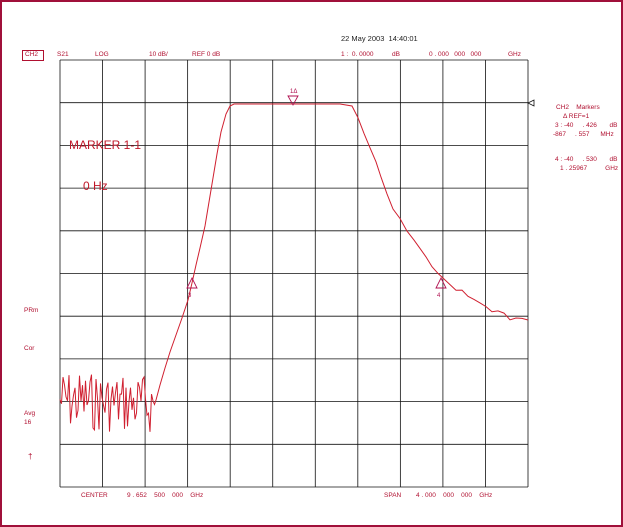 The width and height of the screenshot is (623, 527). Describe the element at coordinates (105, 159) in the screenshot. I see `marker-annotation: MARKER 1-1 0 Hz` at that location.